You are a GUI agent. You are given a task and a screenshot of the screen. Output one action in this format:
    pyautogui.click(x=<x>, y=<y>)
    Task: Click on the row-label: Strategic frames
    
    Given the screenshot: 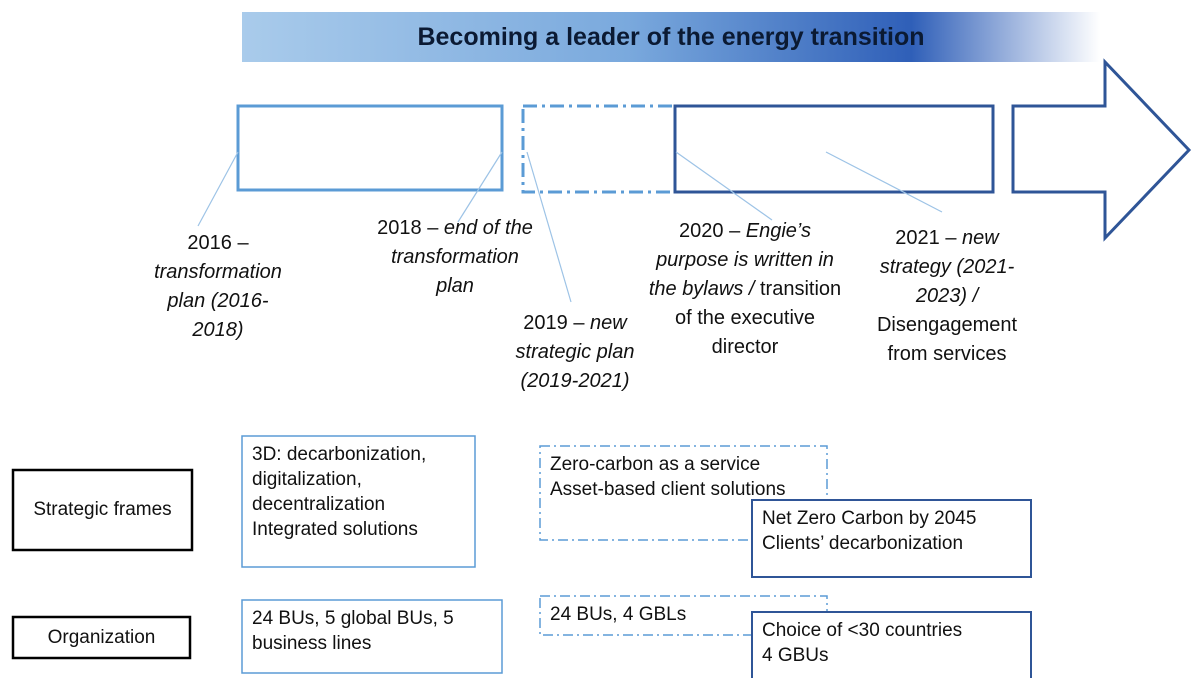 What is the action you would take?
    pyautogui.click(x=102, y=509)
    